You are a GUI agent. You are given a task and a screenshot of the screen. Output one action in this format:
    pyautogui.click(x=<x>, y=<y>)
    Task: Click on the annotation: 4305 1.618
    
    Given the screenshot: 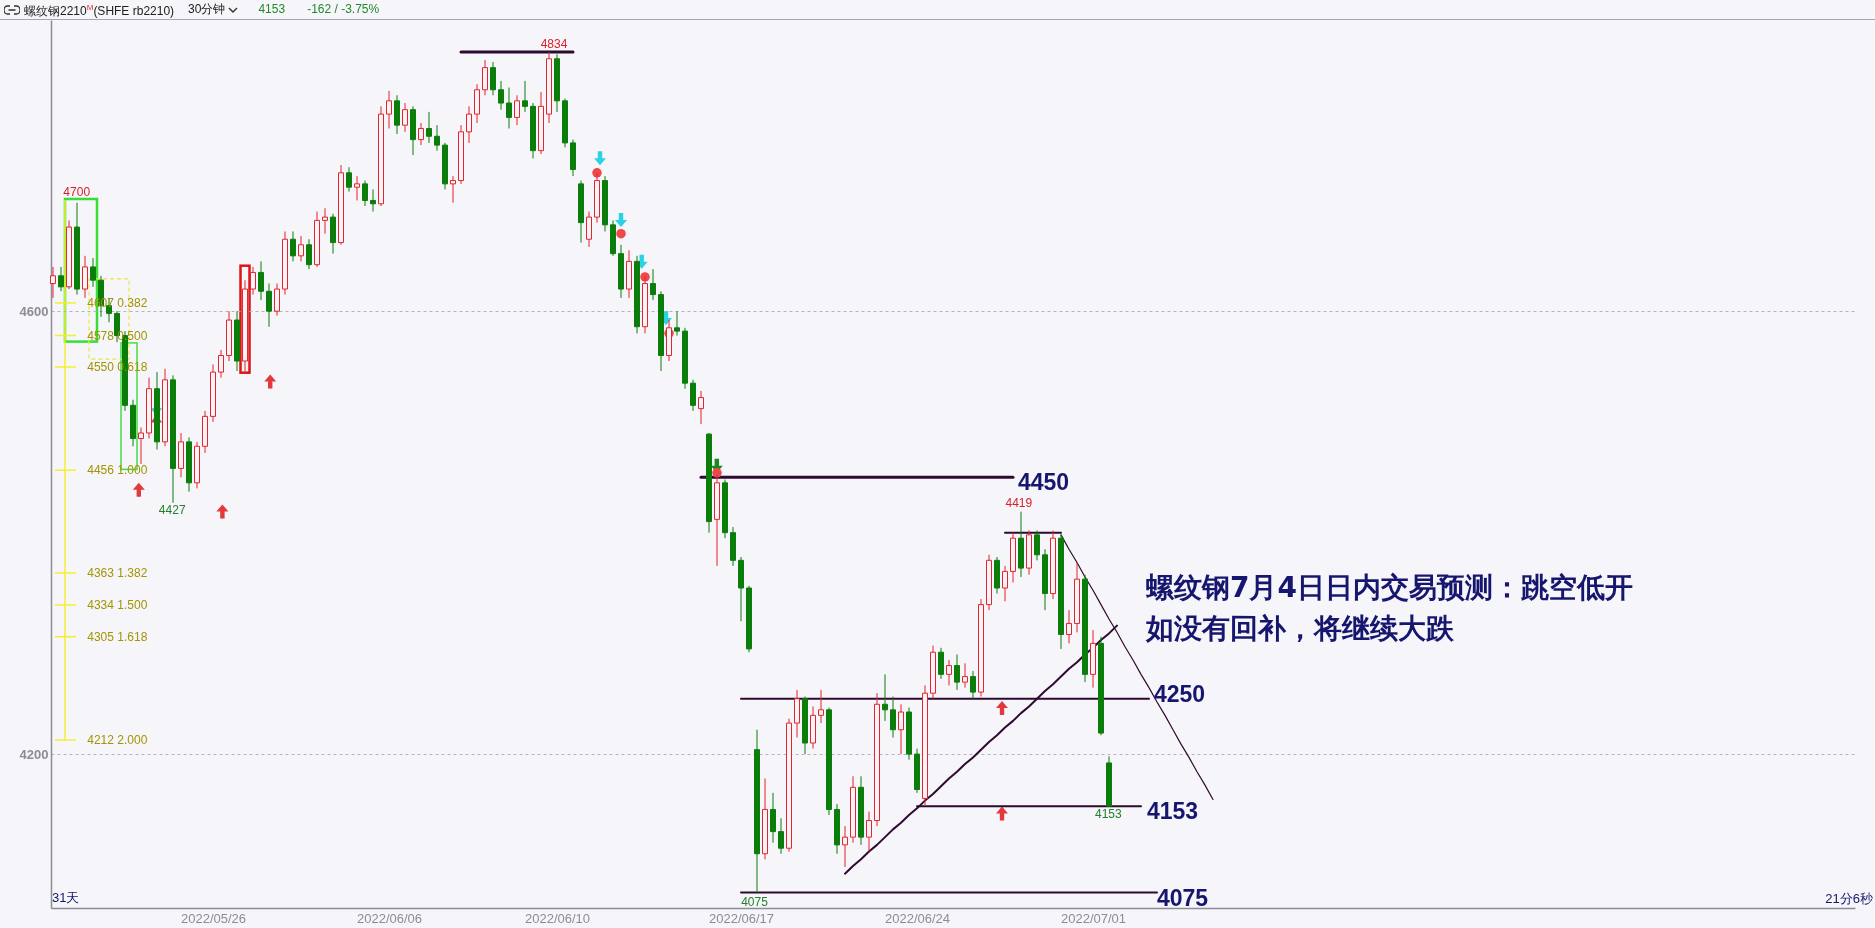 What is the action you would take?
    pyautogui.click(x=117, y=636)
    